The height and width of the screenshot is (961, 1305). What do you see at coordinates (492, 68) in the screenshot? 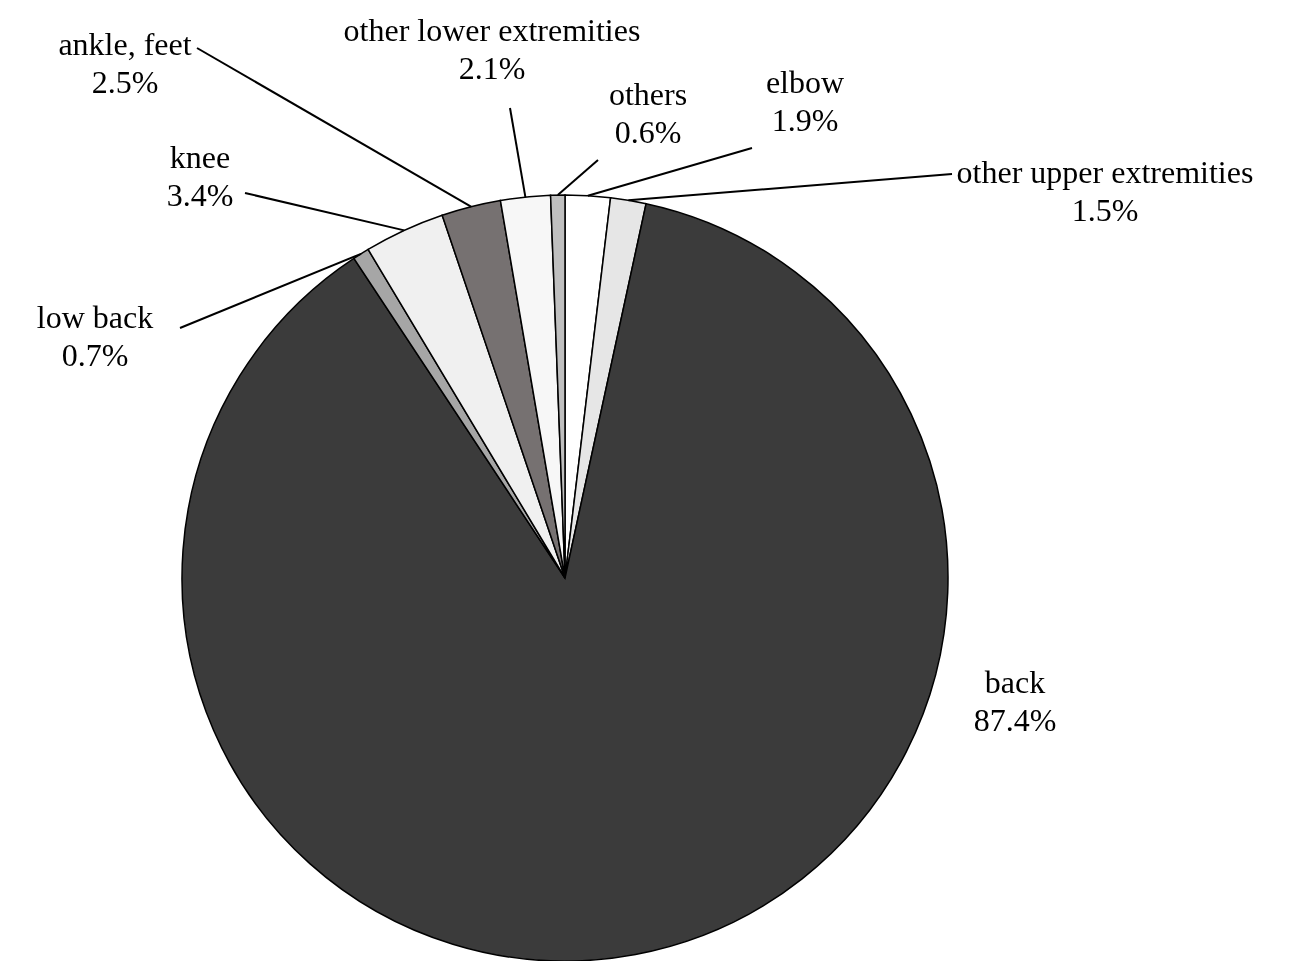
I see `data-label: 2.1%` at bounding box center [492, 68].